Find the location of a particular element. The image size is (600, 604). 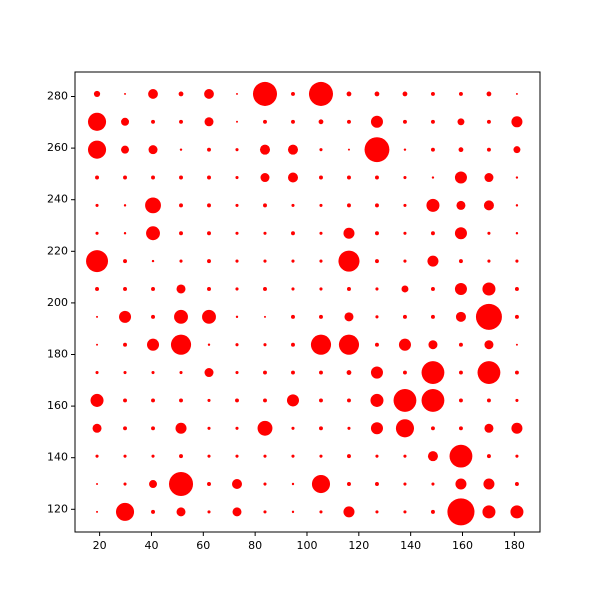

y-tick-label: 280 is located at coordinates (57, 96).